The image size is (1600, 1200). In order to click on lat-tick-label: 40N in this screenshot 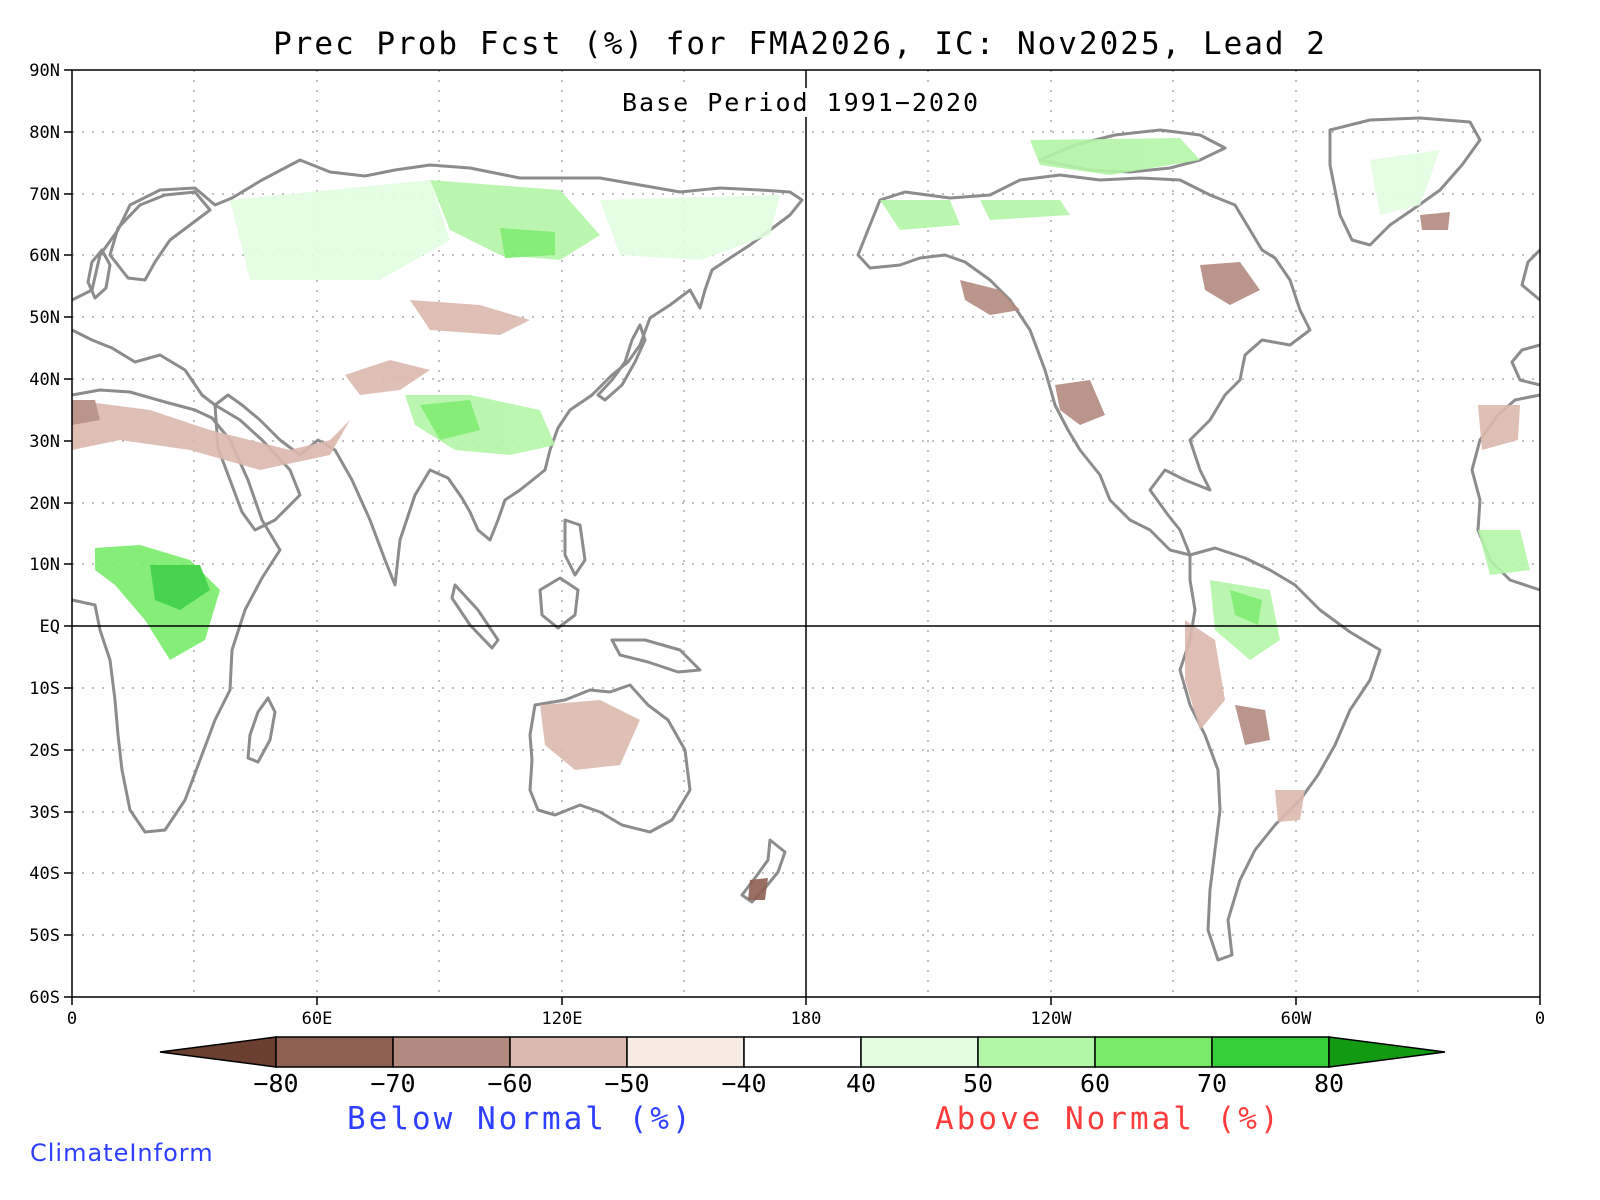, I will do `click(44, 380)`.